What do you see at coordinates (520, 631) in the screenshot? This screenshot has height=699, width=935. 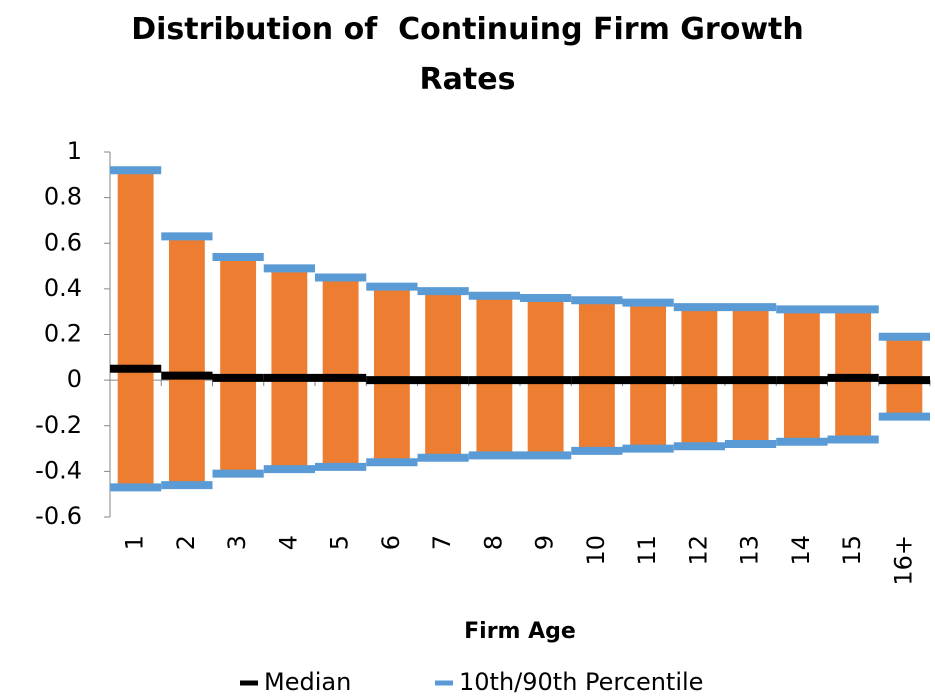 I see `x-axis-label: Firm Age` at bounding box center [520, 631].